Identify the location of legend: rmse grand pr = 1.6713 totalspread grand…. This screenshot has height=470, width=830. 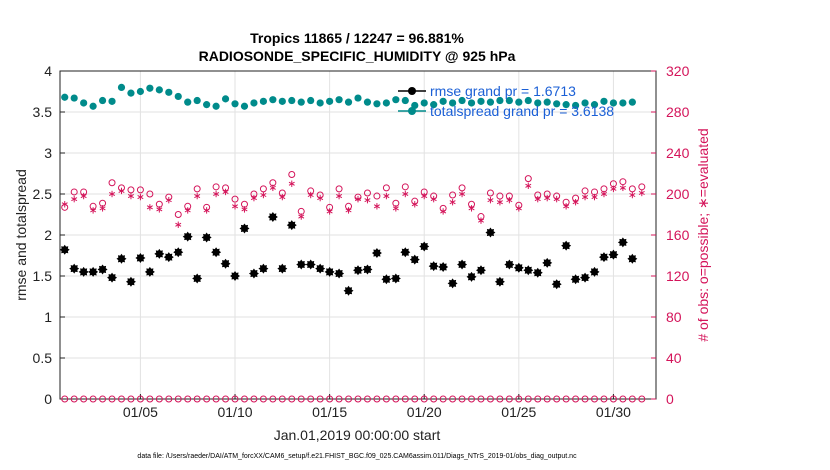
(506, 101).